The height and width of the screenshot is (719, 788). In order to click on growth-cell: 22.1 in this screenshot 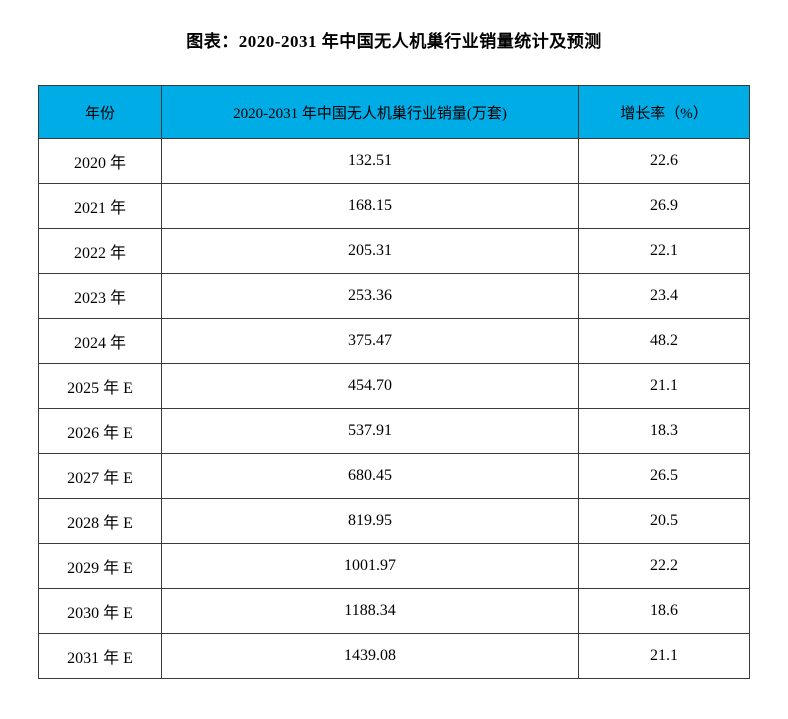, I will do `click(664, 251)`.